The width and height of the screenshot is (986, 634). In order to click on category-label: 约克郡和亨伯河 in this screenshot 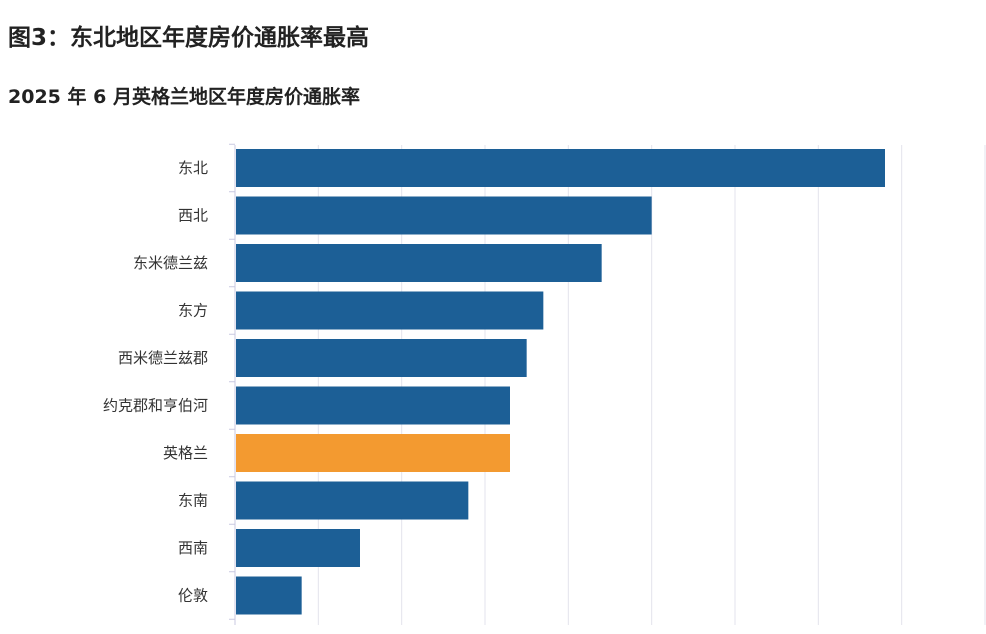, I will do `click(155, 406)`.